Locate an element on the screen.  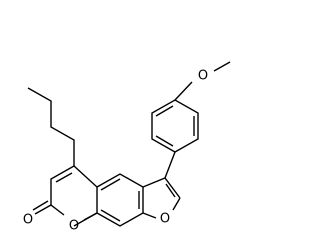
phenyl-ring is located at coordinates (175, 126).